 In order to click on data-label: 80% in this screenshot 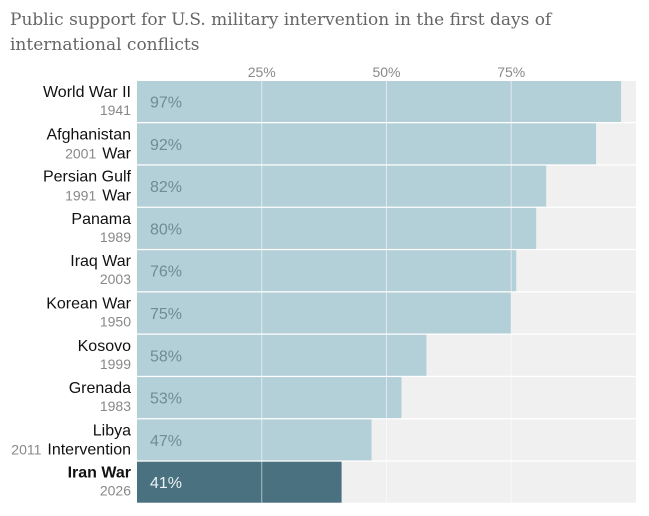, I will do `click(166, 229)`.